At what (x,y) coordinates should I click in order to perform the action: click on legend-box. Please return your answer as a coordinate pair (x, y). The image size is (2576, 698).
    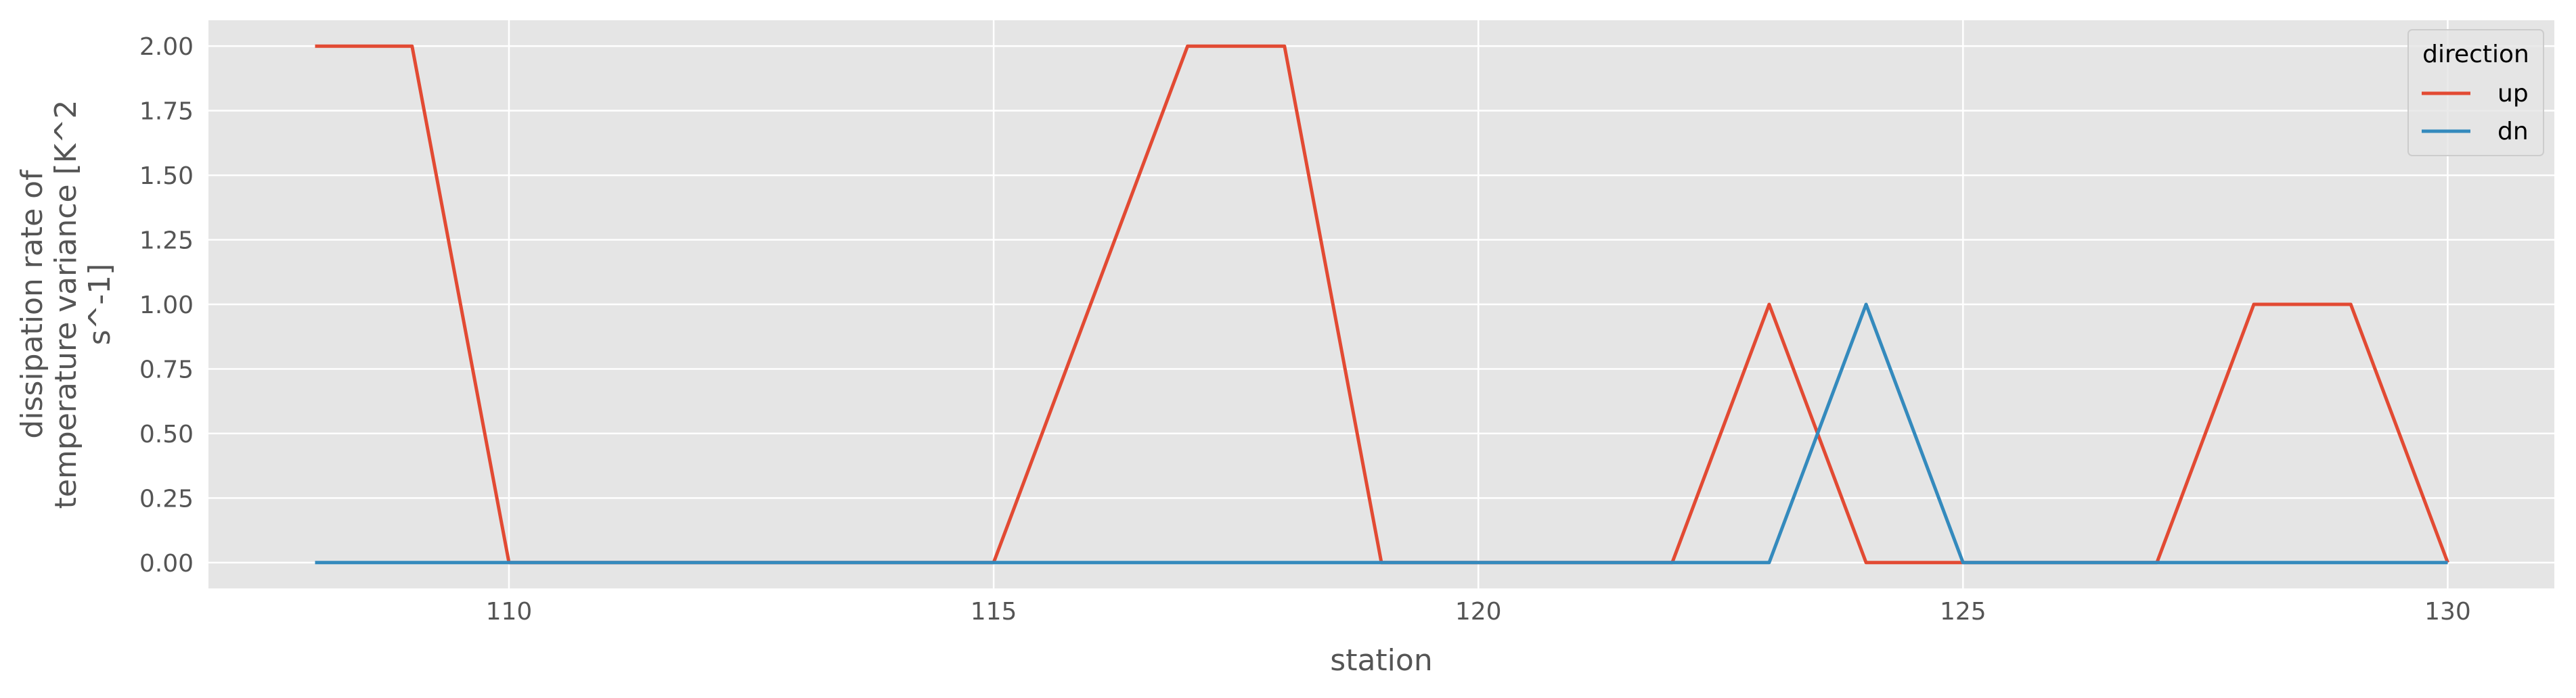
    Looking at the image, I should click on (2475, 92).